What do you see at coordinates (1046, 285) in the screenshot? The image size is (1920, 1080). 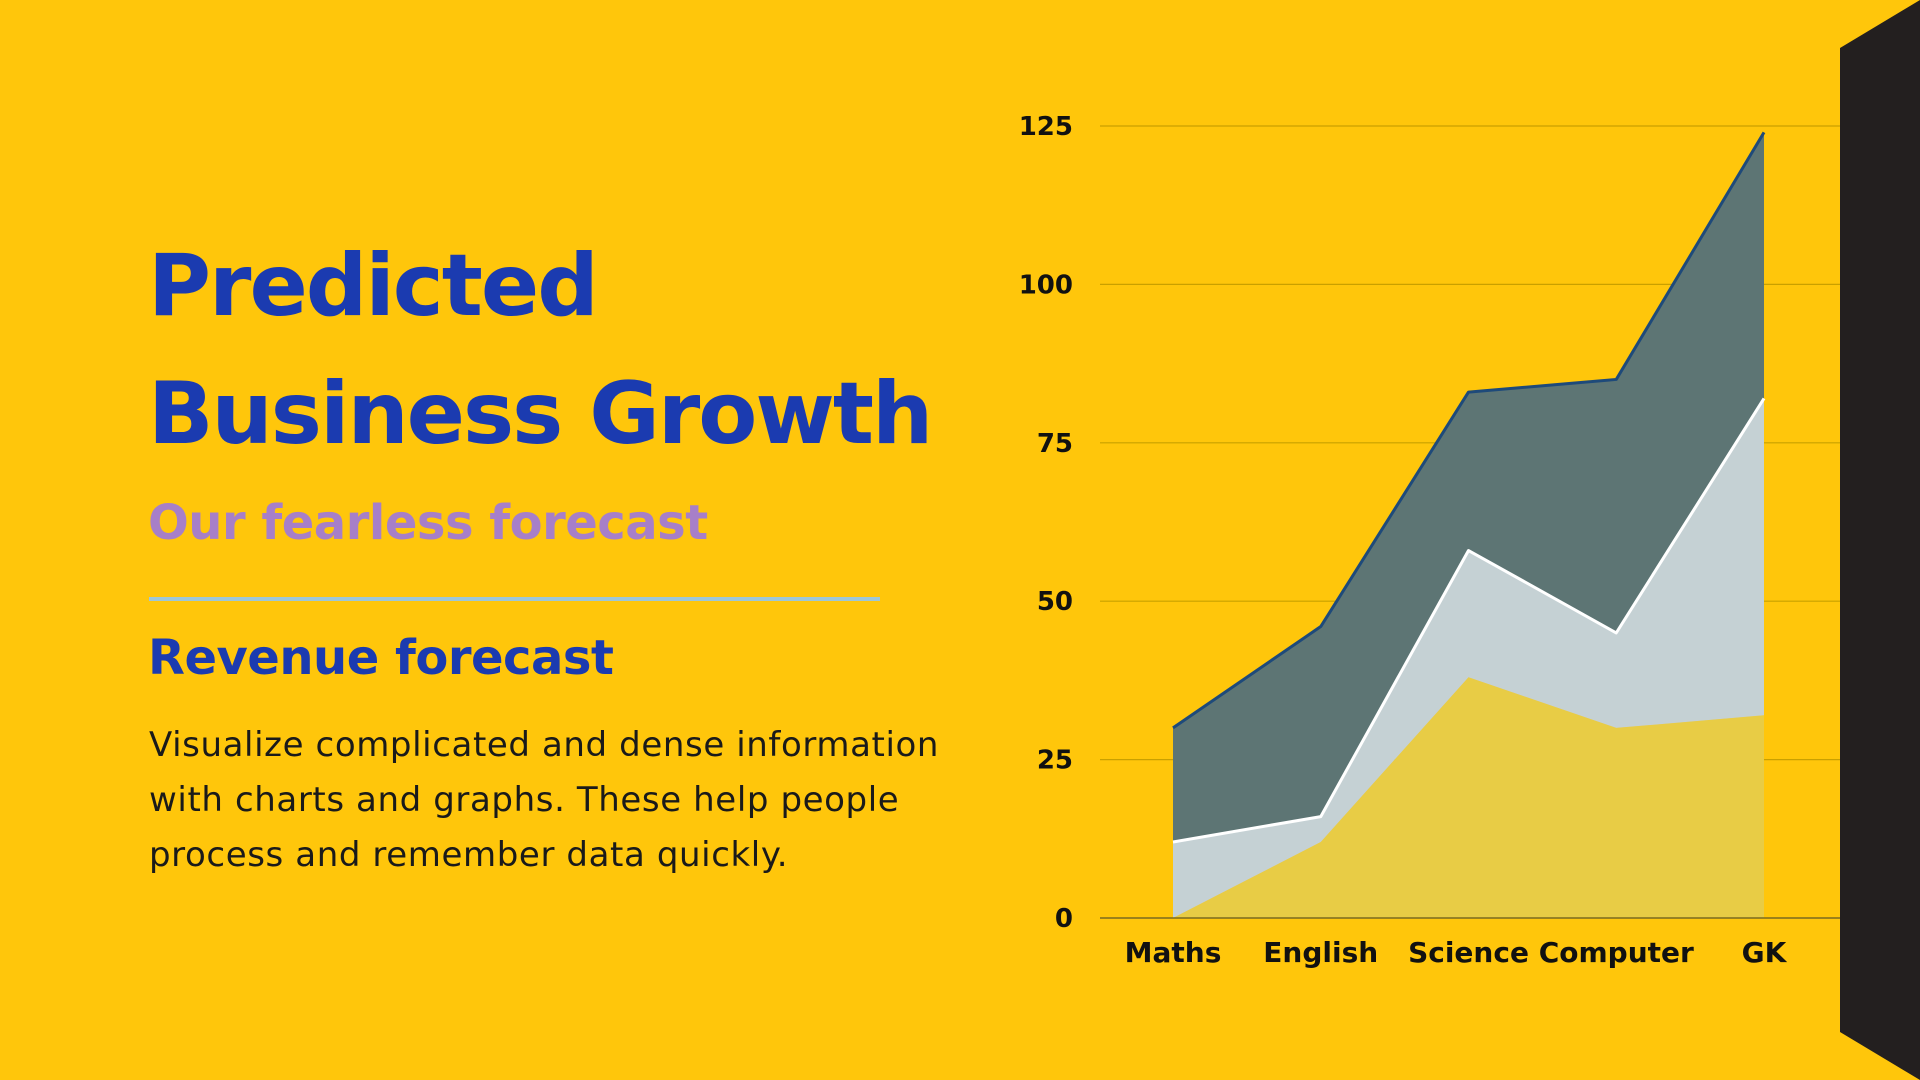 I see `y-tick-label: 100` at bounding box center [1046, 285].